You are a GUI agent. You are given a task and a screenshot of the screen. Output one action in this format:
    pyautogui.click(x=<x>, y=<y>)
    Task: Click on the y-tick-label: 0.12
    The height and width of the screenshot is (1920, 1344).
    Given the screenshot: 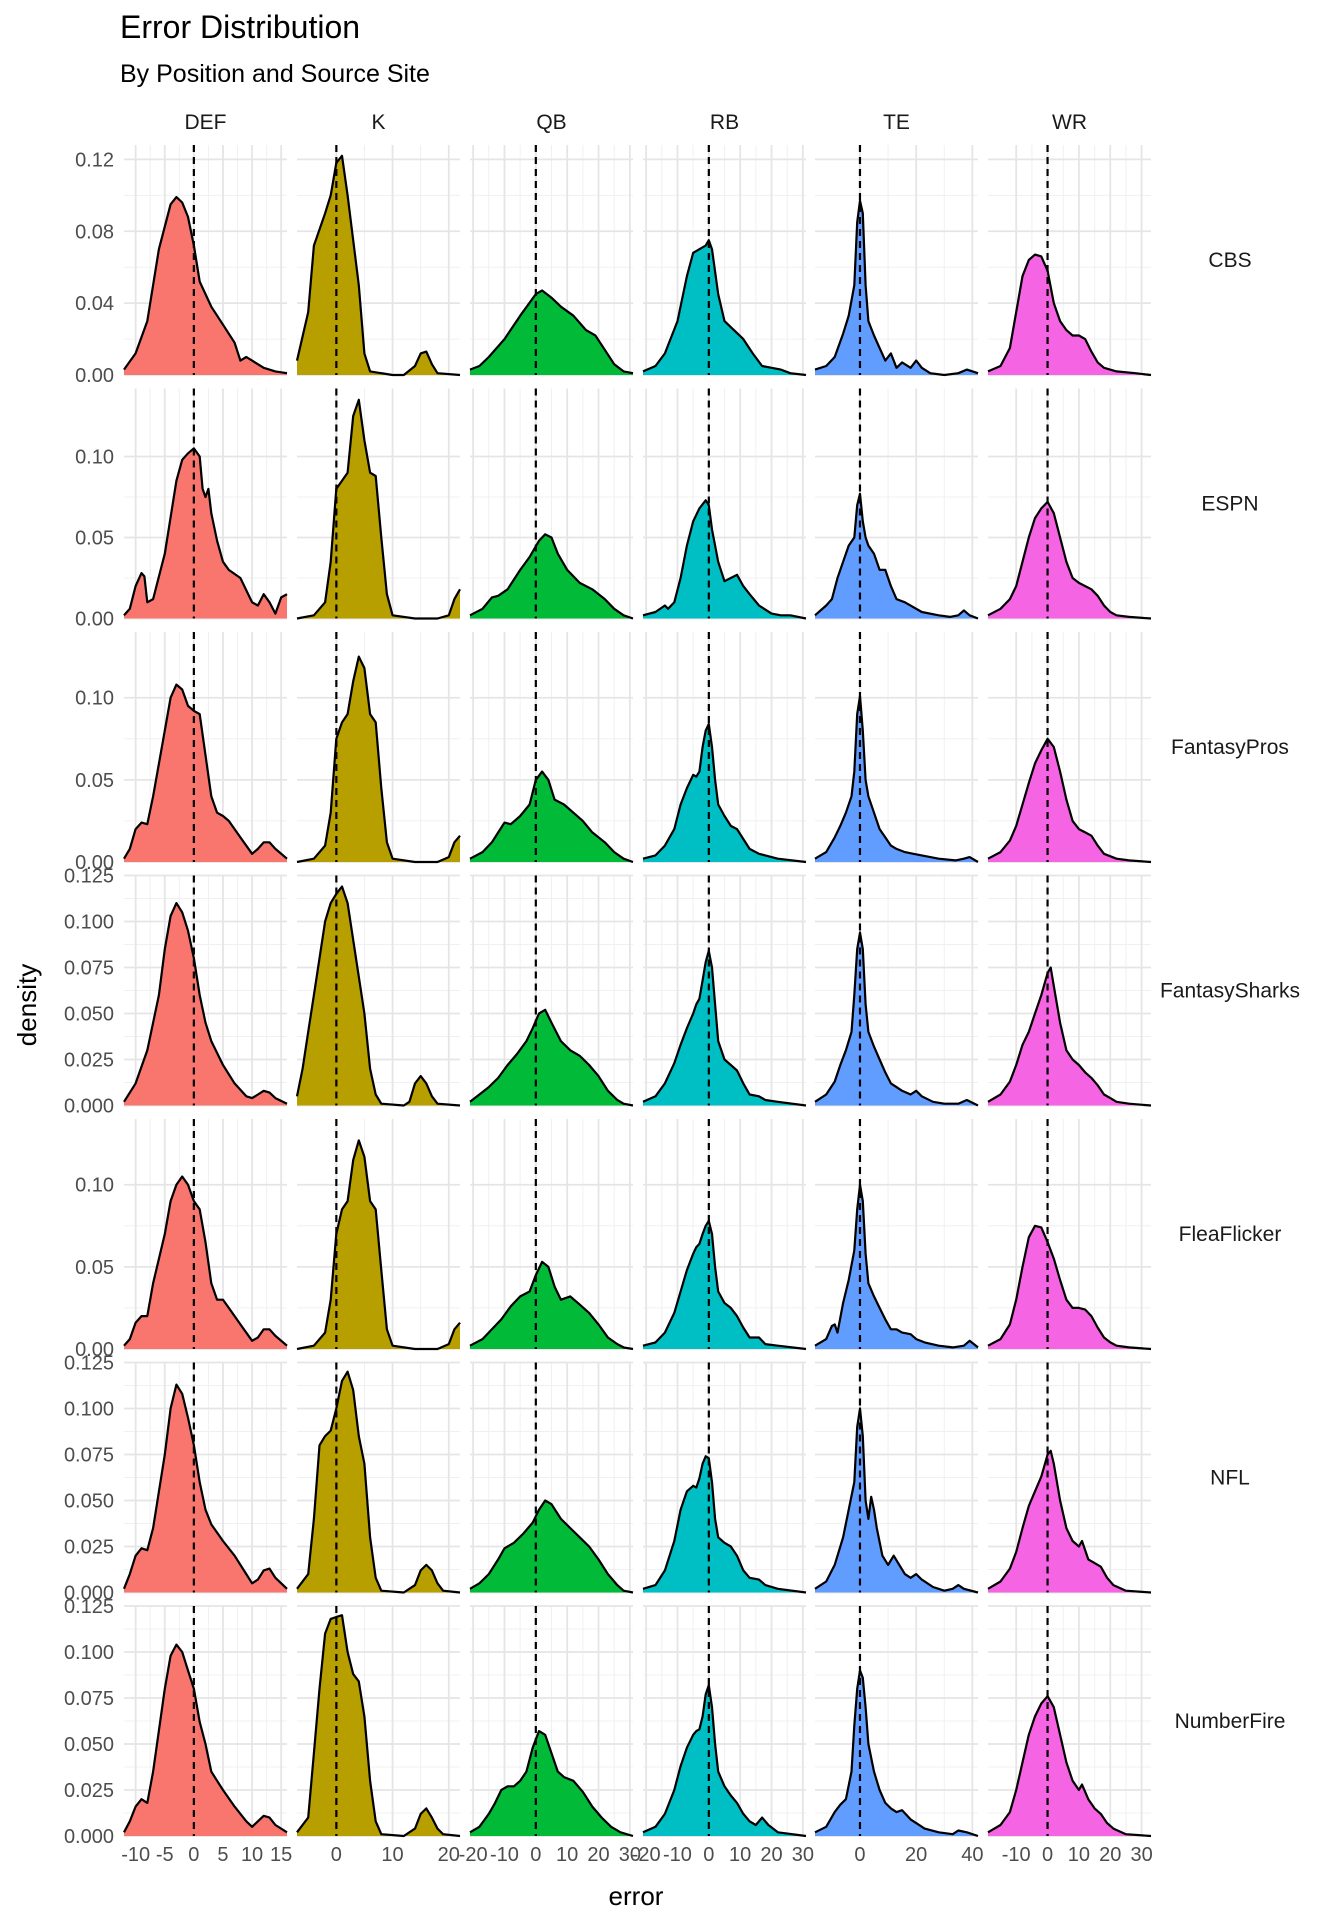 What is the action you would take?
    pyautogui.click(x=94, y=160)
    